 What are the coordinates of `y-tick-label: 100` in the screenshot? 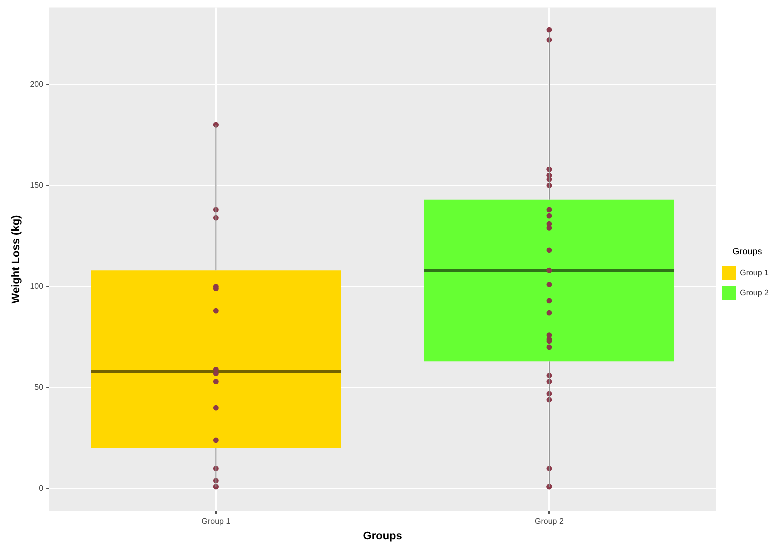 It's located at (37, 286).